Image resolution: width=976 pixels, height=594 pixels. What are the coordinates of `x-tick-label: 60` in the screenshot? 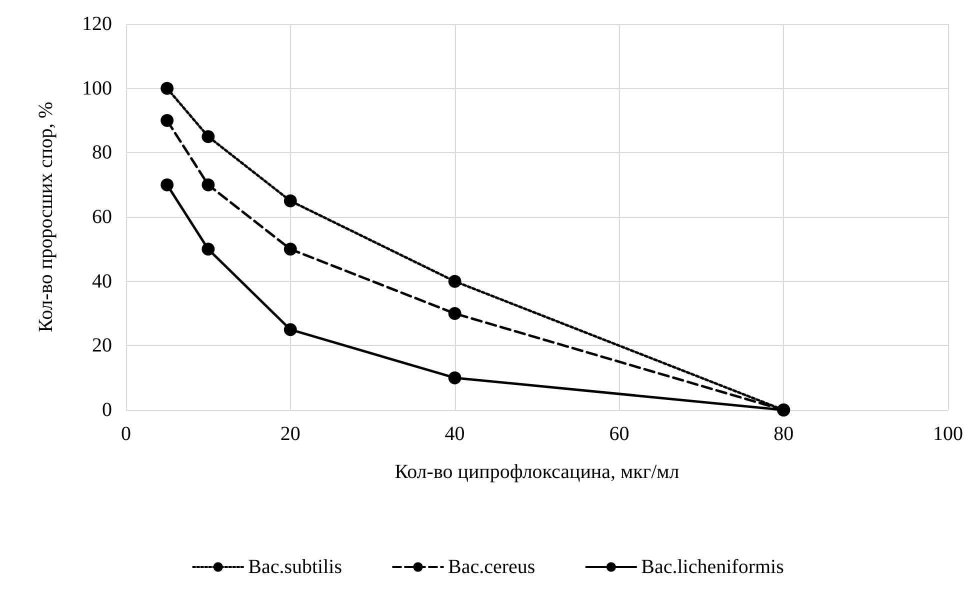 It's located at (619, 434).